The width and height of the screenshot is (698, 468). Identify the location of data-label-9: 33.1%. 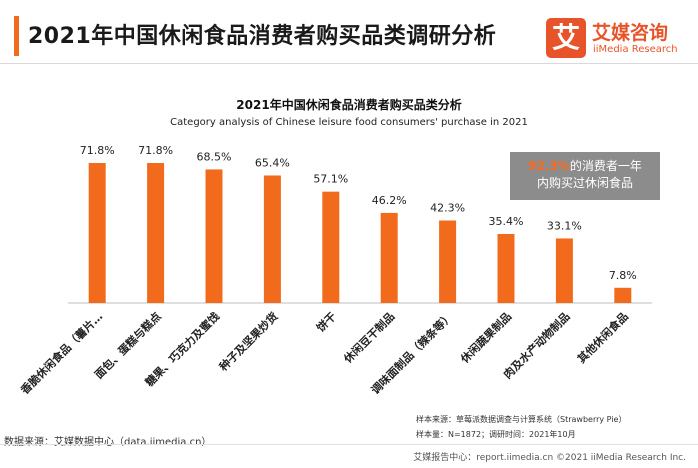
(564, 225).